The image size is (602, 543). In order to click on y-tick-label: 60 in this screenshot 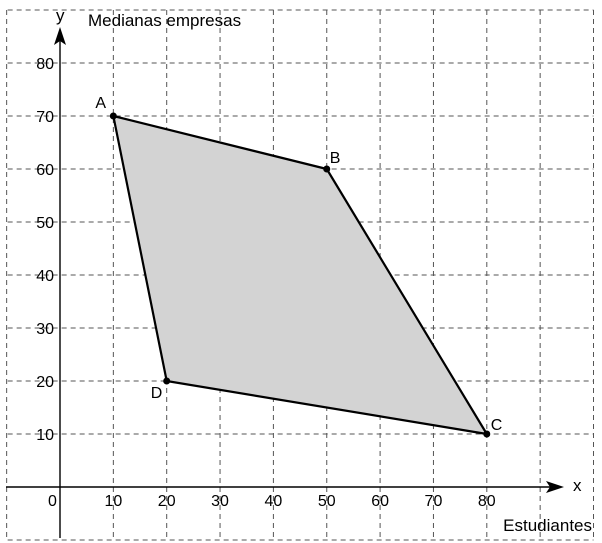, I will do `click(45, 170)`.